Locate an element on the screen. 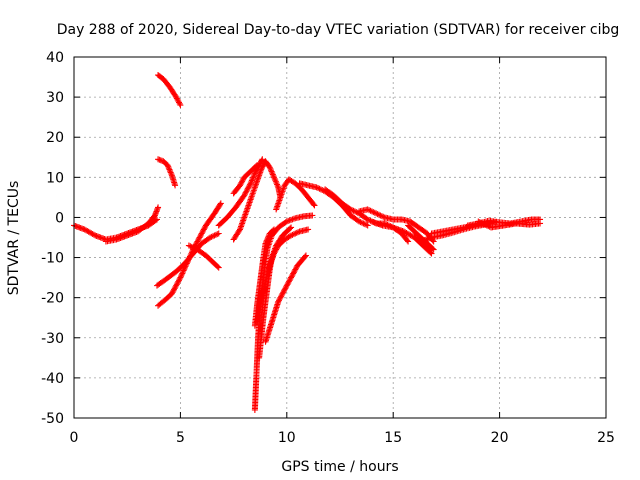  x-tick-label: 10 is located at coordinates (287, 438).